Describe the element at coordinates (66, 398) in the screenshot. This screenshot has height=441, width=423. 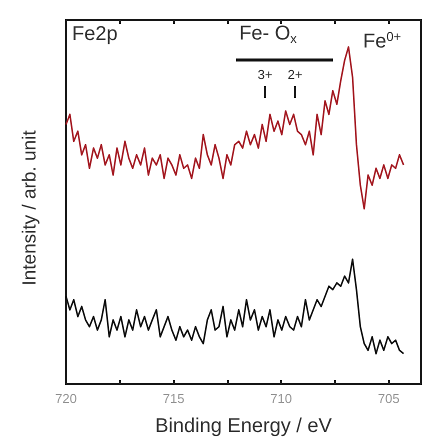
I see `x-tick-label: 720` at that location.